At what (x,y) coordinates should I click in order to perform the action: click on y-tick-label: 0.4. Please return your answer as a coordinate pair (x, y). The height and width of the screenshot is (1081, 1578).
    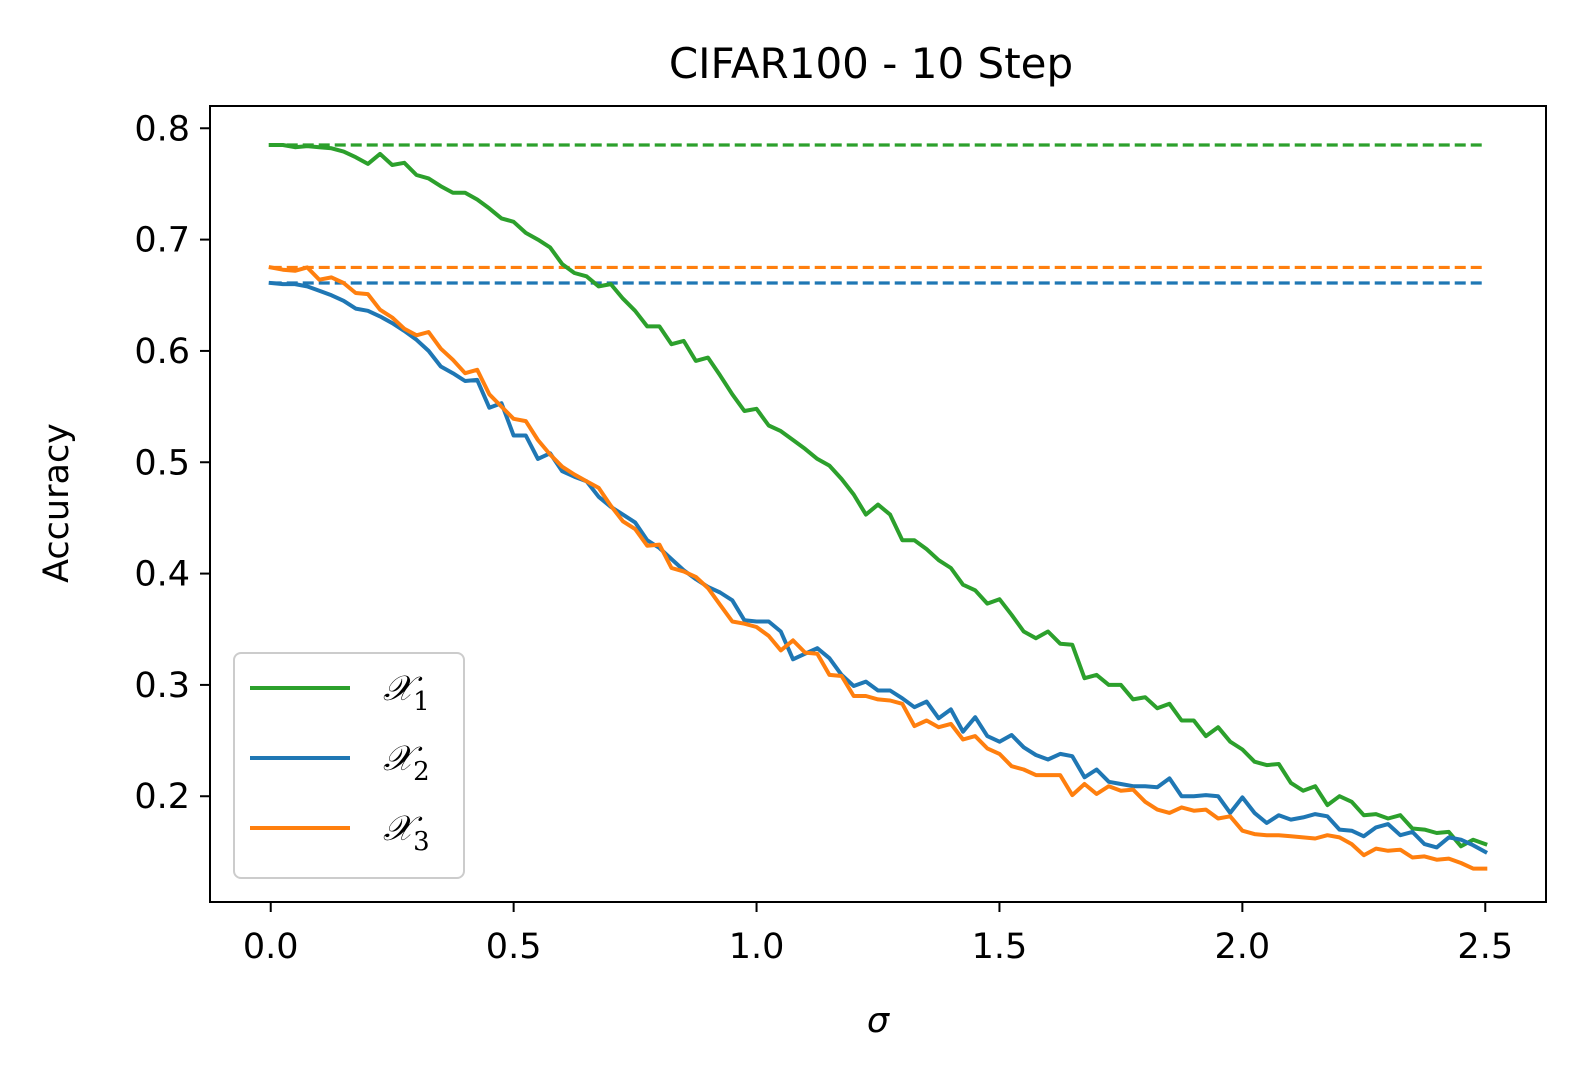
    Looking at the image, I should click on (162, 575).